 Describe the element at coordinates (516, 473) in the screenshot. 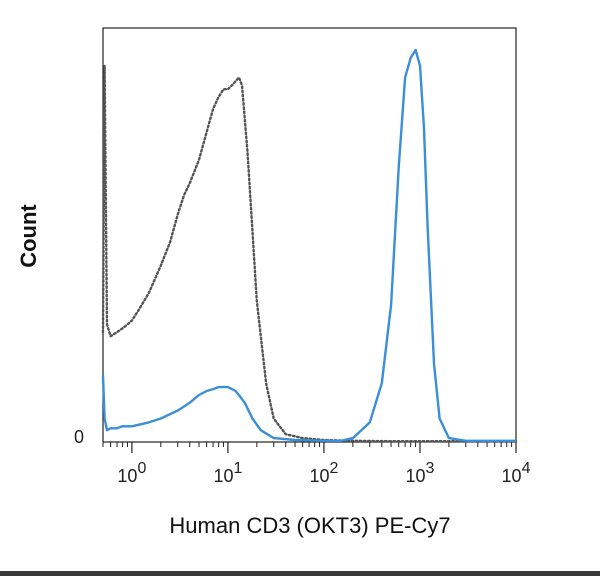

I see `x-tick-label: 10⁴` at that location.